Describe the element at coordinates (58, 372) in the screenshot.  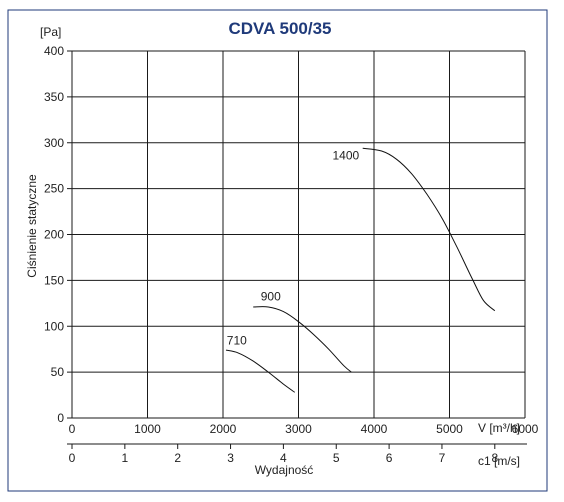
I see `y-tick-label-1: 50` at that location.